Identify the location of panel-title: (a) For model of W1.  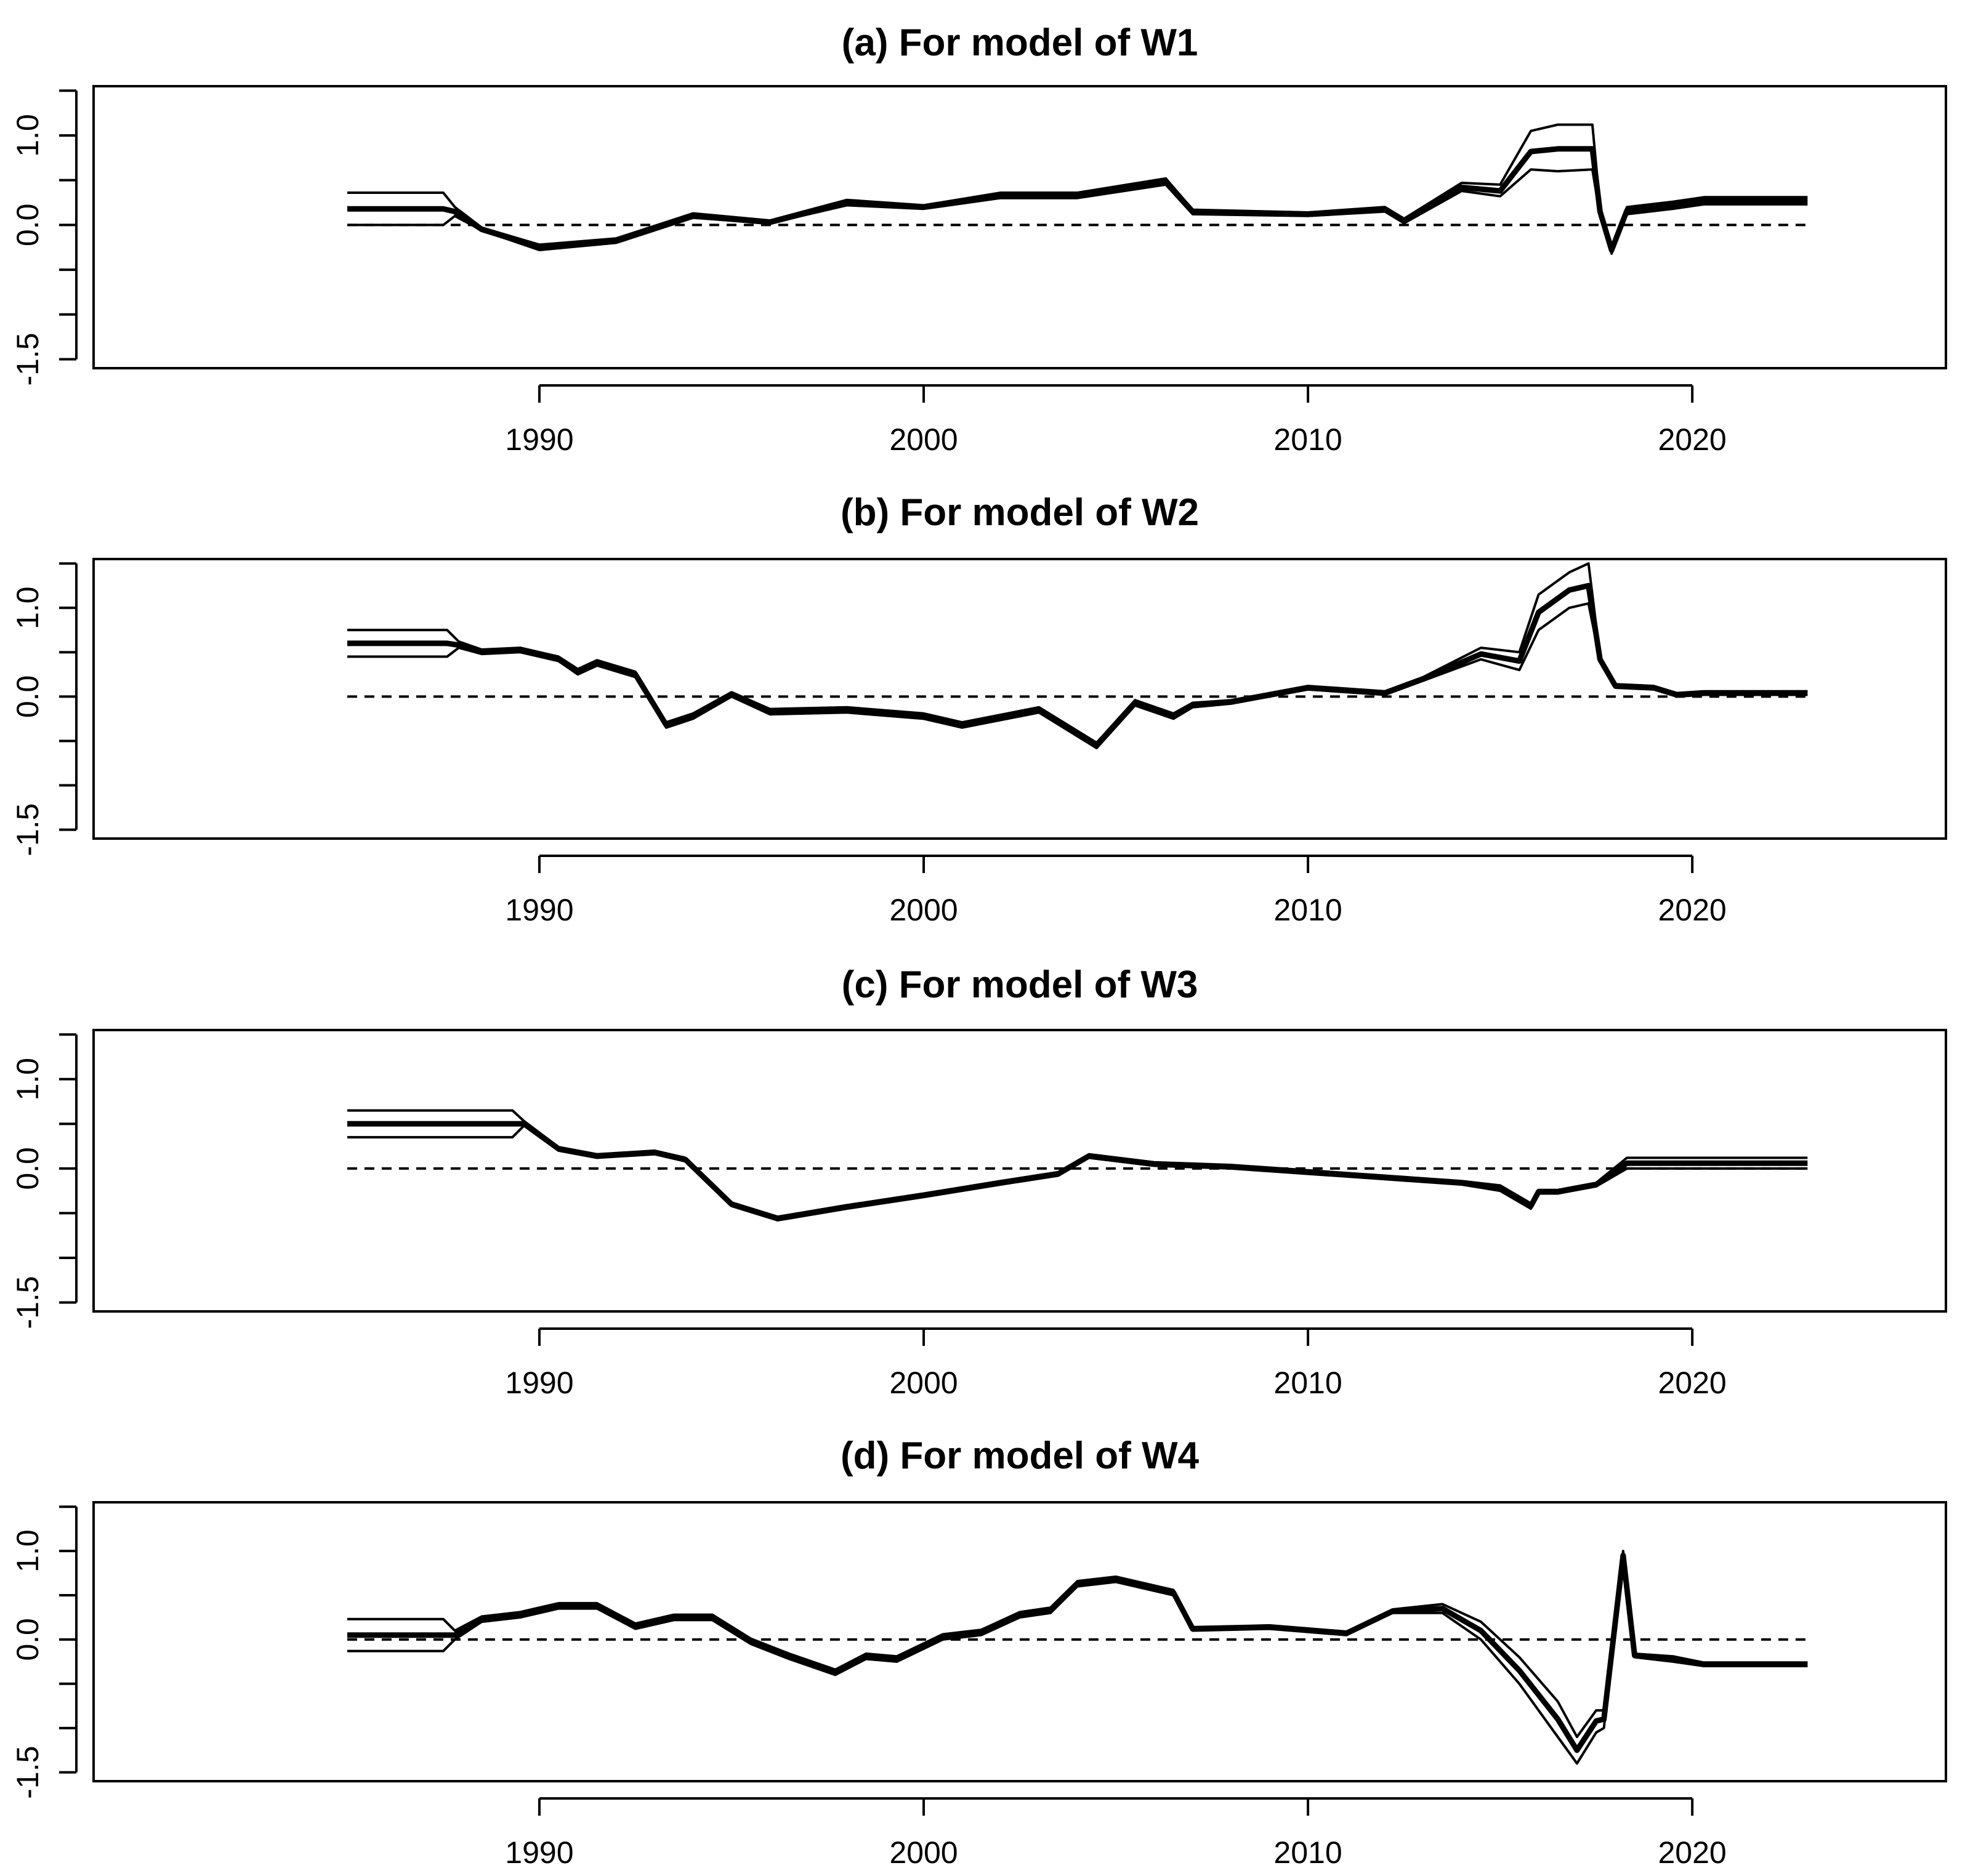
(1020, 43).